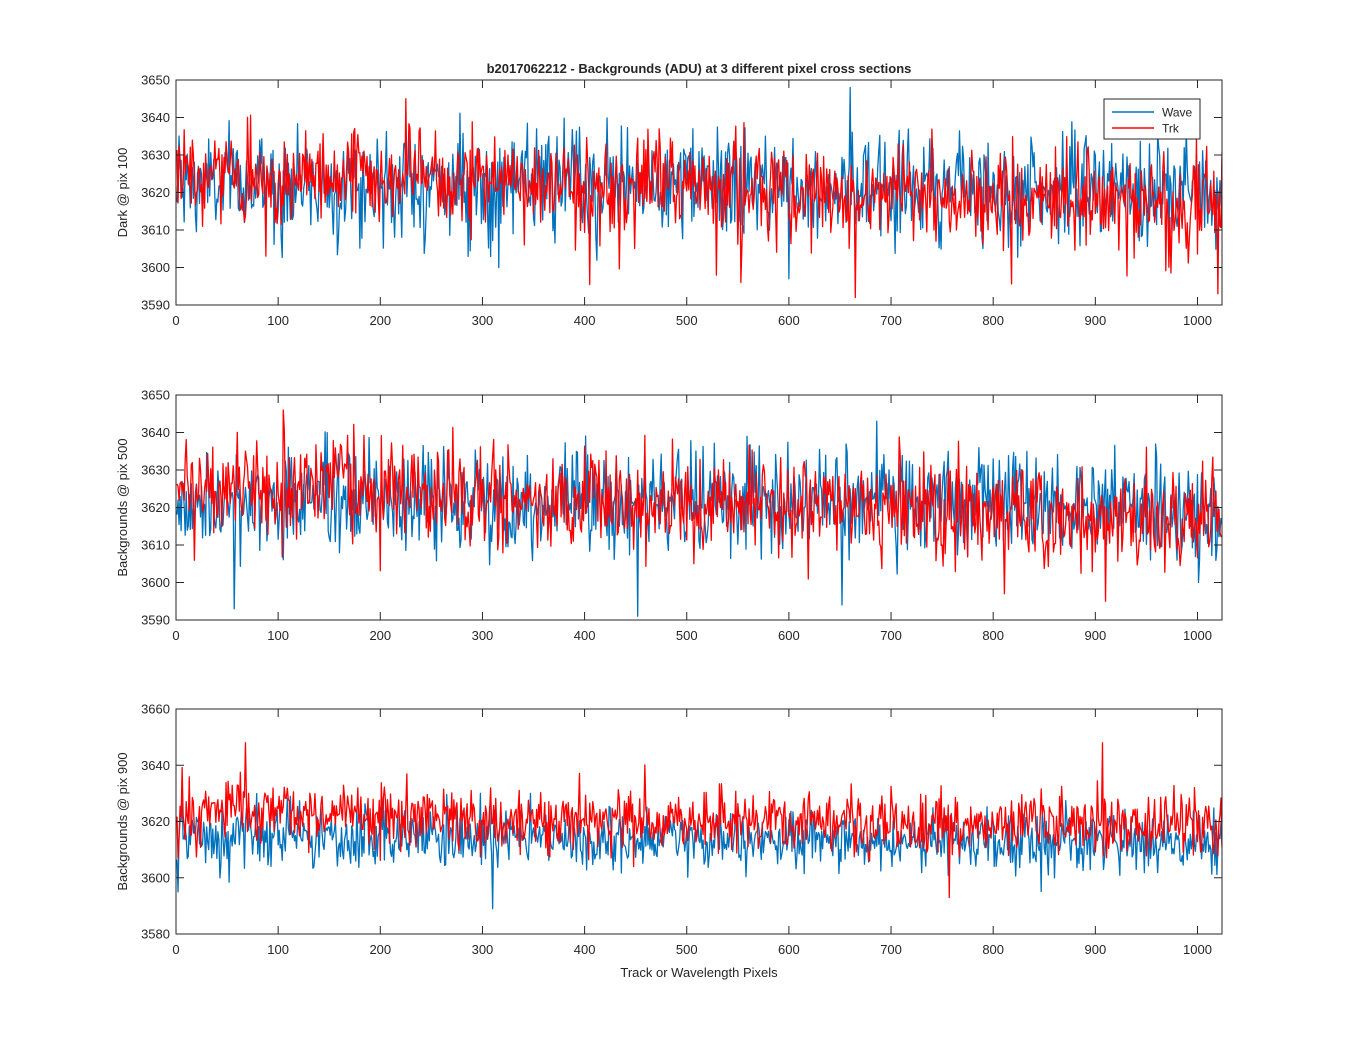 The image size is (1350, 1050). What do you see at coordinates (155, 934) in the screenshot?
I see `y-tick-label: 3580` at bounding box center [155, 934].